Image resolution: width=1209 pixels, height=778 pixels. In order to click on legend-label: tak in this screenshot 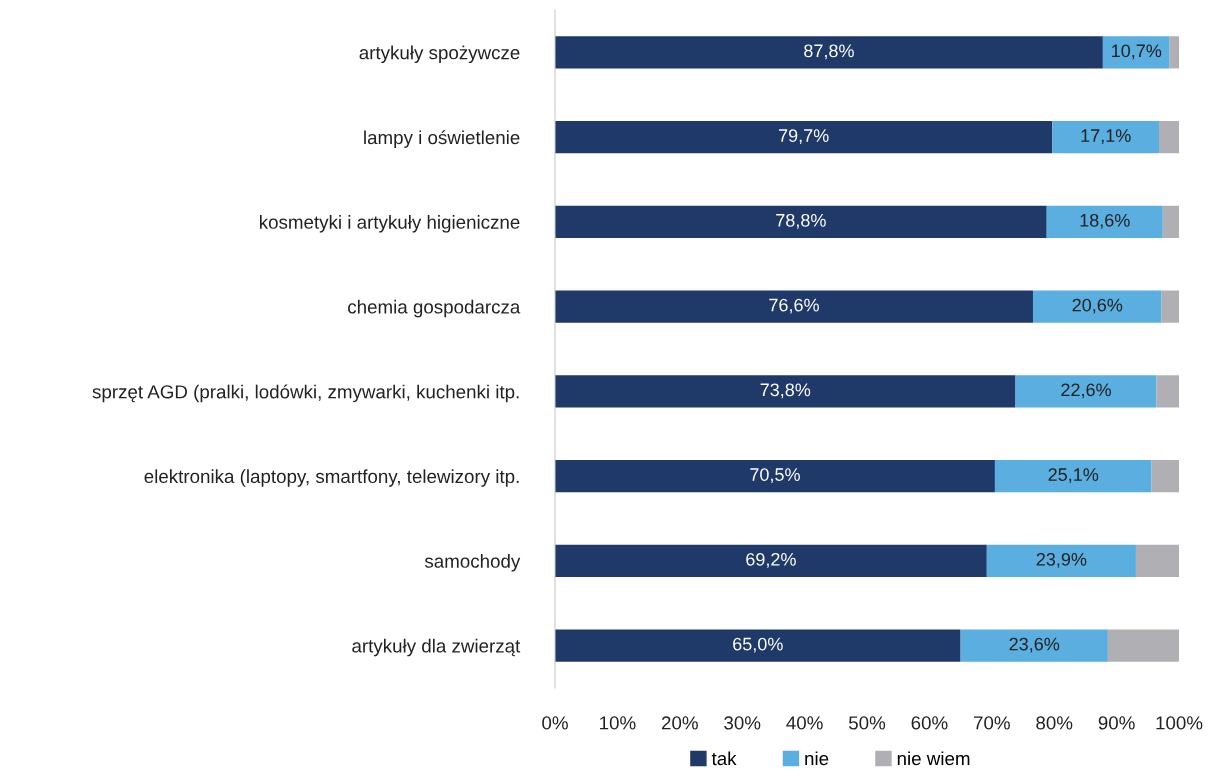, I will do `click(724, 758)`.